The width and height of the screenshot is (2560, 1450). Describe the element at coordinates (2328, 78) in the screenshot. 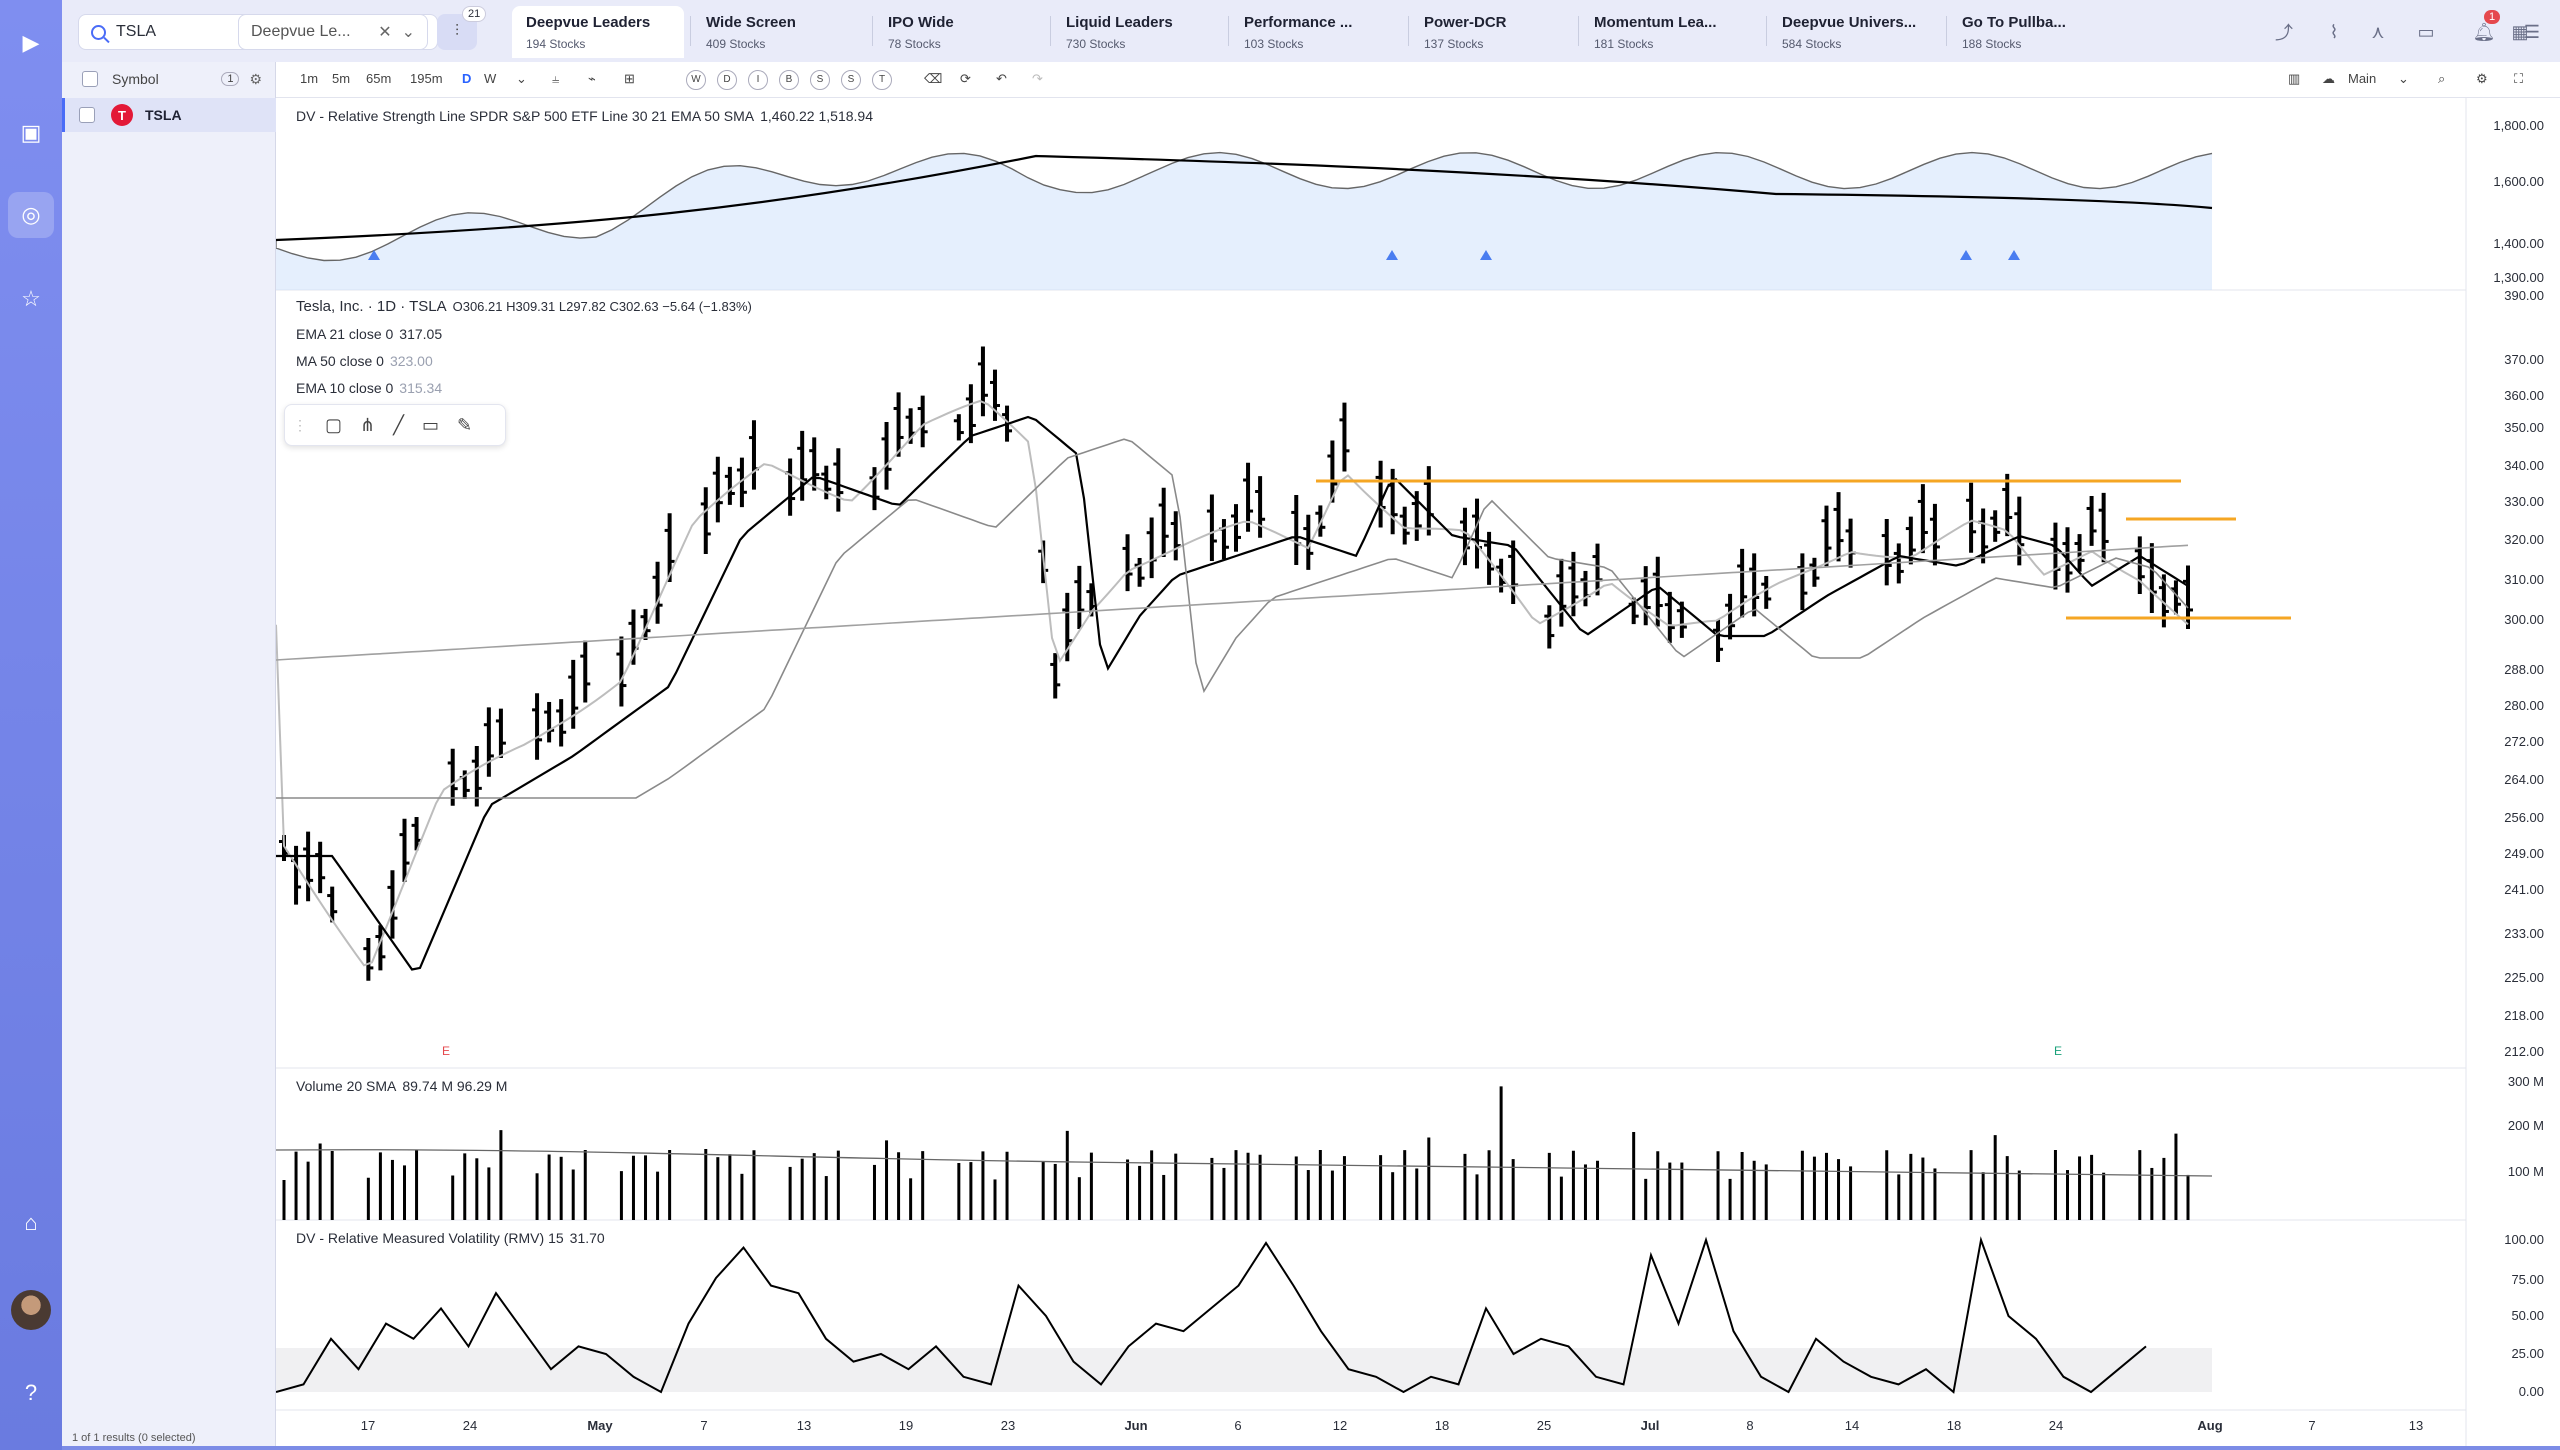

I see `cloud-save-icon: ☁` at that location.